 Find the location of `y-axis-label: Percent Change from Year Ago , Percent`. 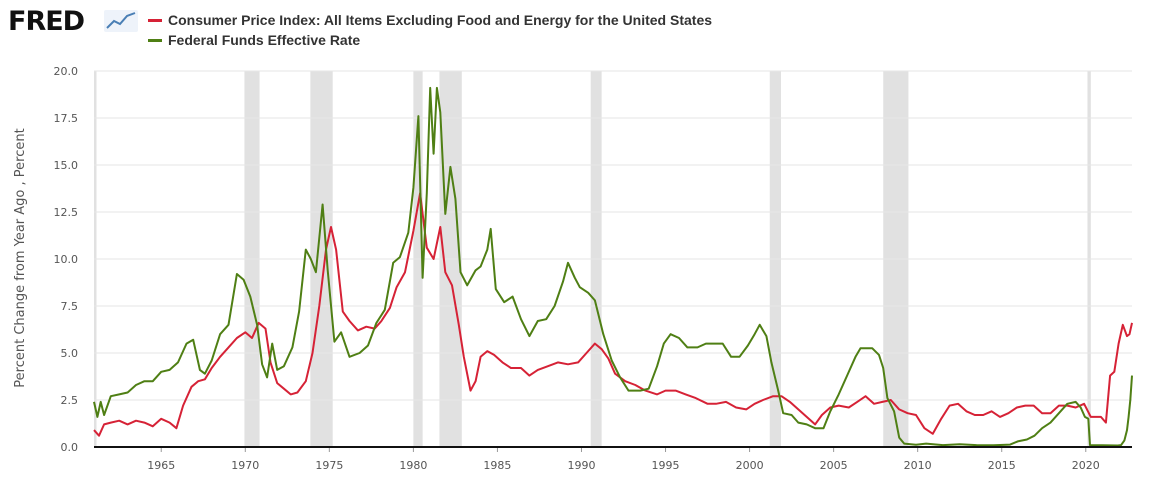

y-axis-label: Percent Change from Year Ago , Percent is located at coordinates (20, 257).